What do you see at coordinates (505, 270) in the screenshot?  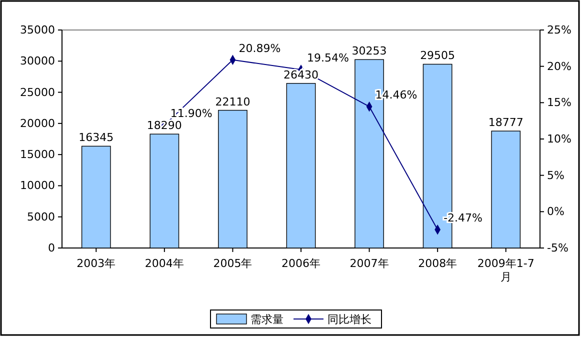 I see `x-tick-label: 2009年1-7月` at bounding box center [505, 270].